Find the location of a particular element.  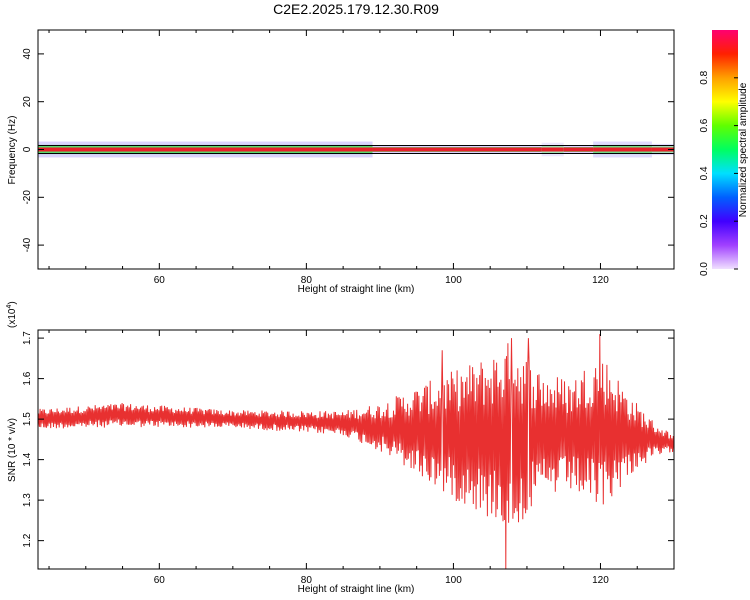

spectrogram-y-tick-label: 40 is located at coordinates (27, 54).